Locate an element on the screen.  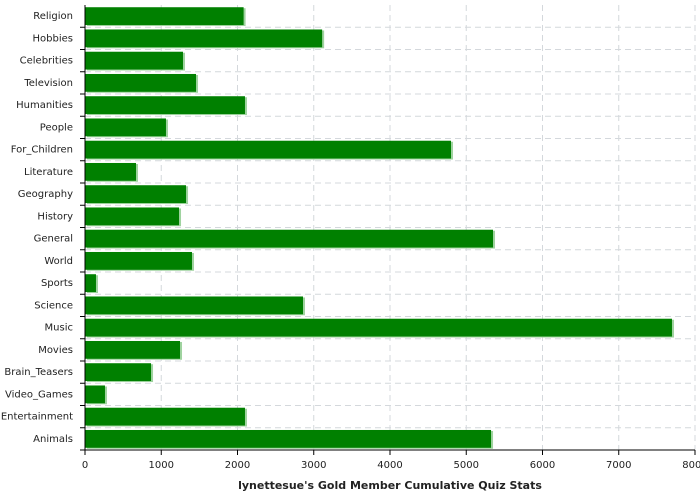
x-tick-label: 7000 is located at coordinates (618, 465).